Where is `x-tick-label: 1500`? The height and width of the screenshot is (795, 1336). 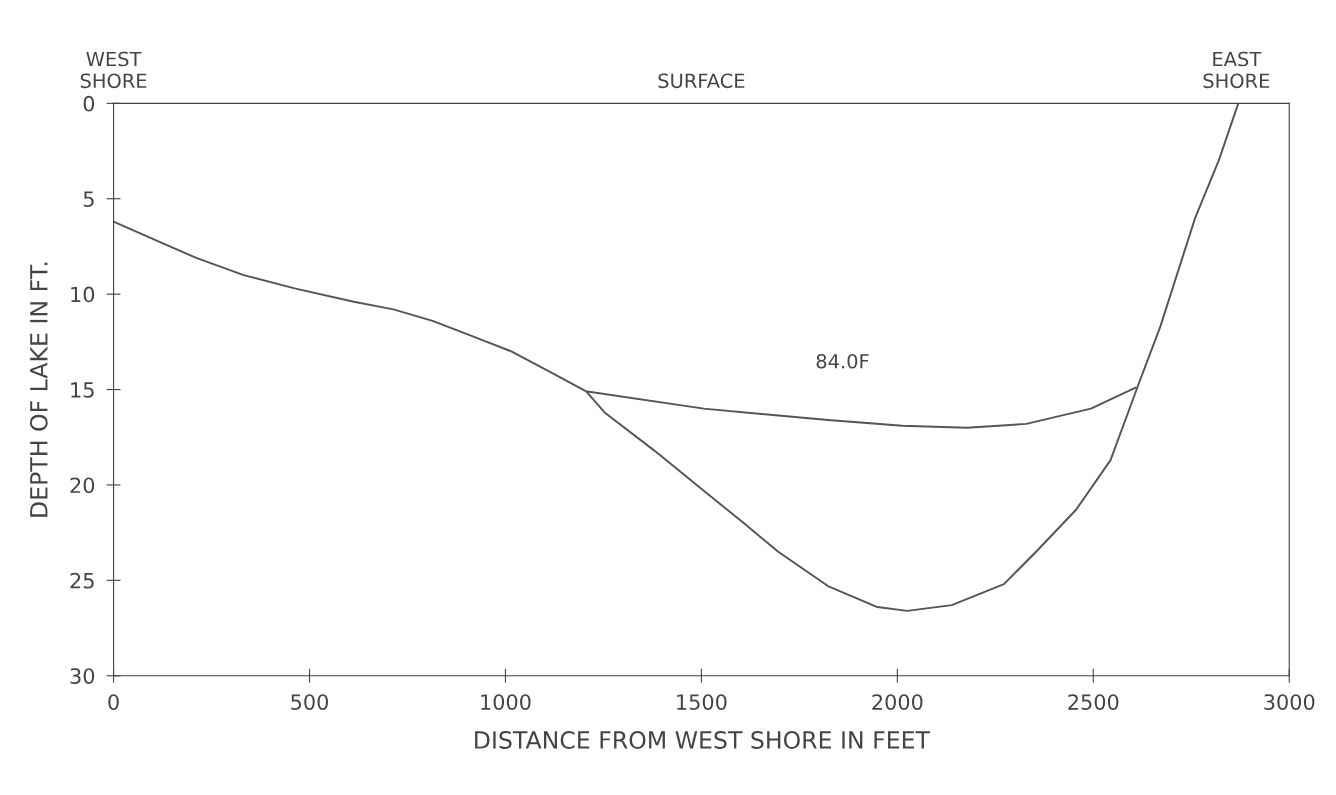 x-tick-label: 1500 is located at coordinates (702, 702).